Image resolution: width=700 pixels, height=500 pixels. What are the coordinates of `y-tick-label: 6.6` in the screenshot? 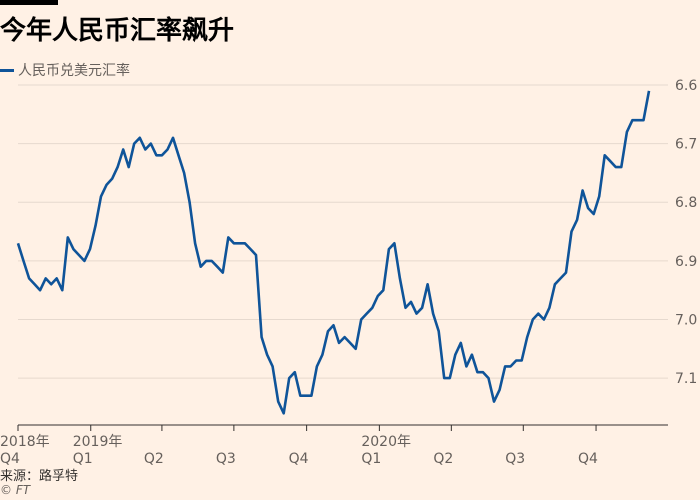 It's located at (686, 86).